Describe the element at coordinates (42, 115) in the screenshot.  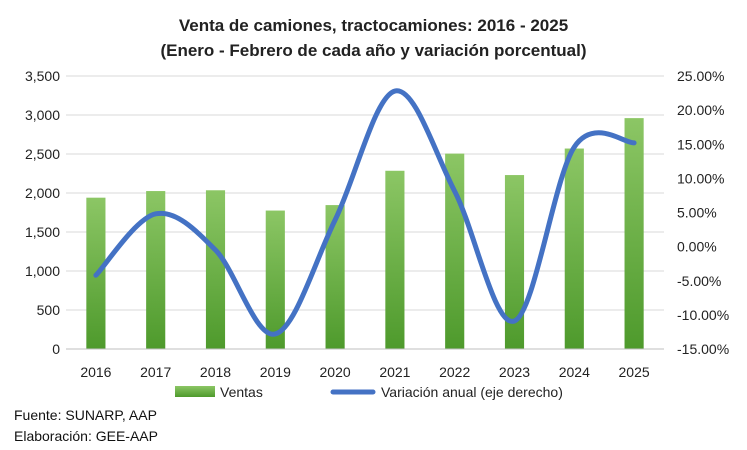
I see `y-left-tick-label: 3,000` at that location.